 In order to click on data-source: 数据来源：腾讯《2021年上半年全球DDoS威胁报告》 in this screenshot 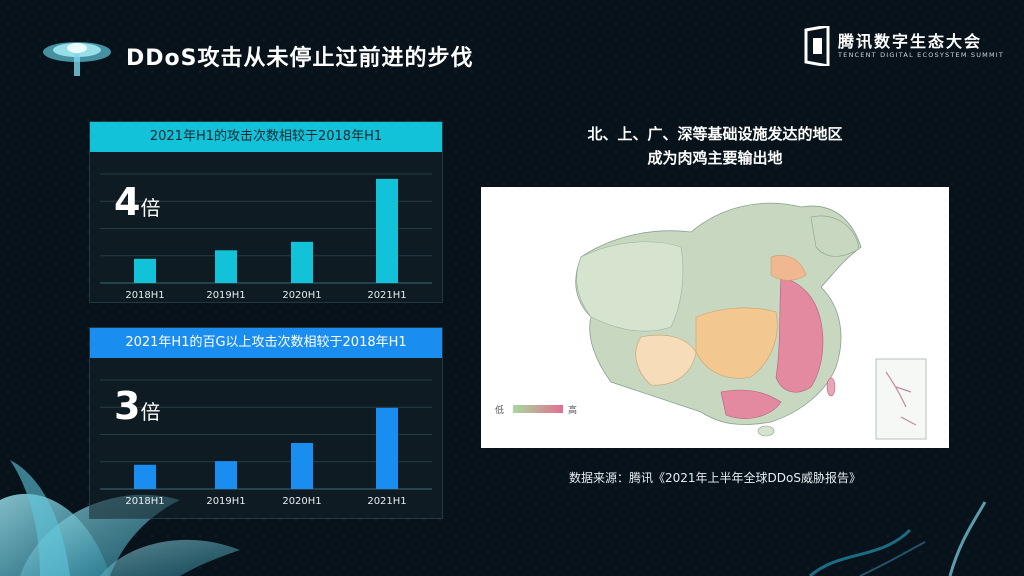, I will do `click(715, 478)`.